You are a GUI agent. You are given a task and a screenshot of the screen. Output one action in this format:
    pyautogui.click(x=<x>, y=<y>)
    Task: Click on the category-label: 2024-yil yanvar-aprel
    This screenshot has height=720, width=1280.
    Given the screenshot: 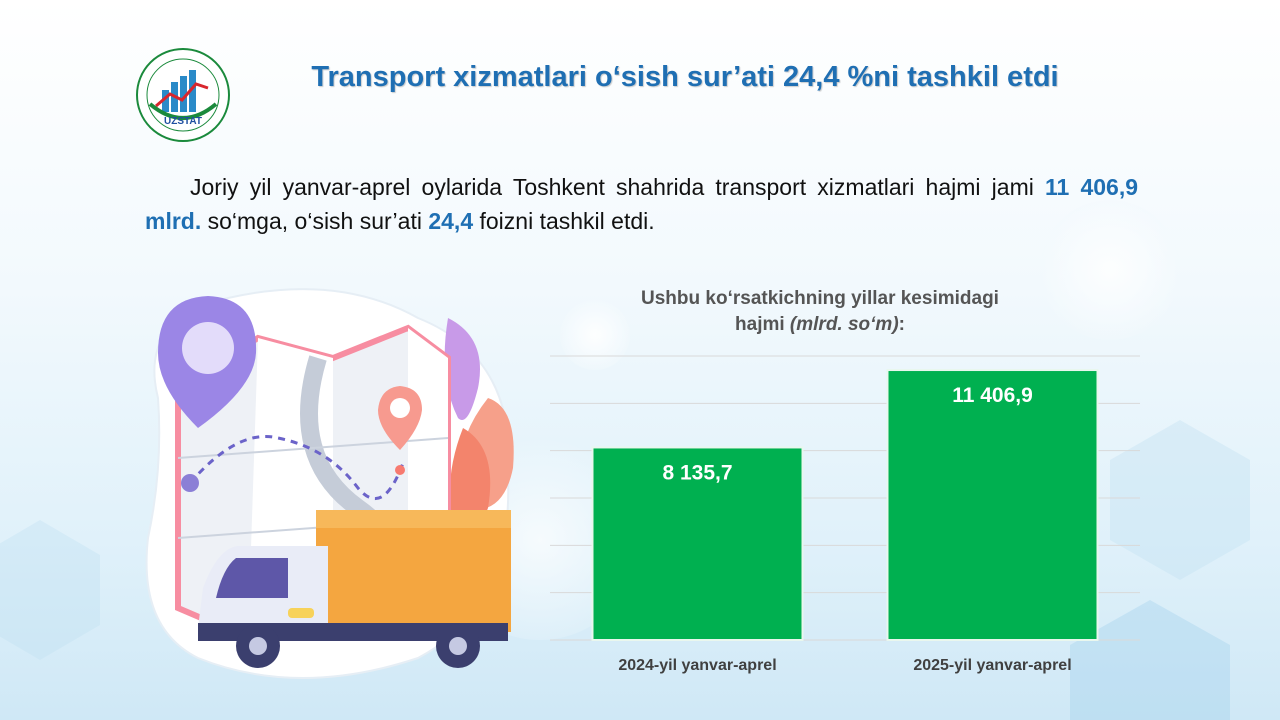 What is the action you would take?
    pyautogui.click(x=697, y=665)
    